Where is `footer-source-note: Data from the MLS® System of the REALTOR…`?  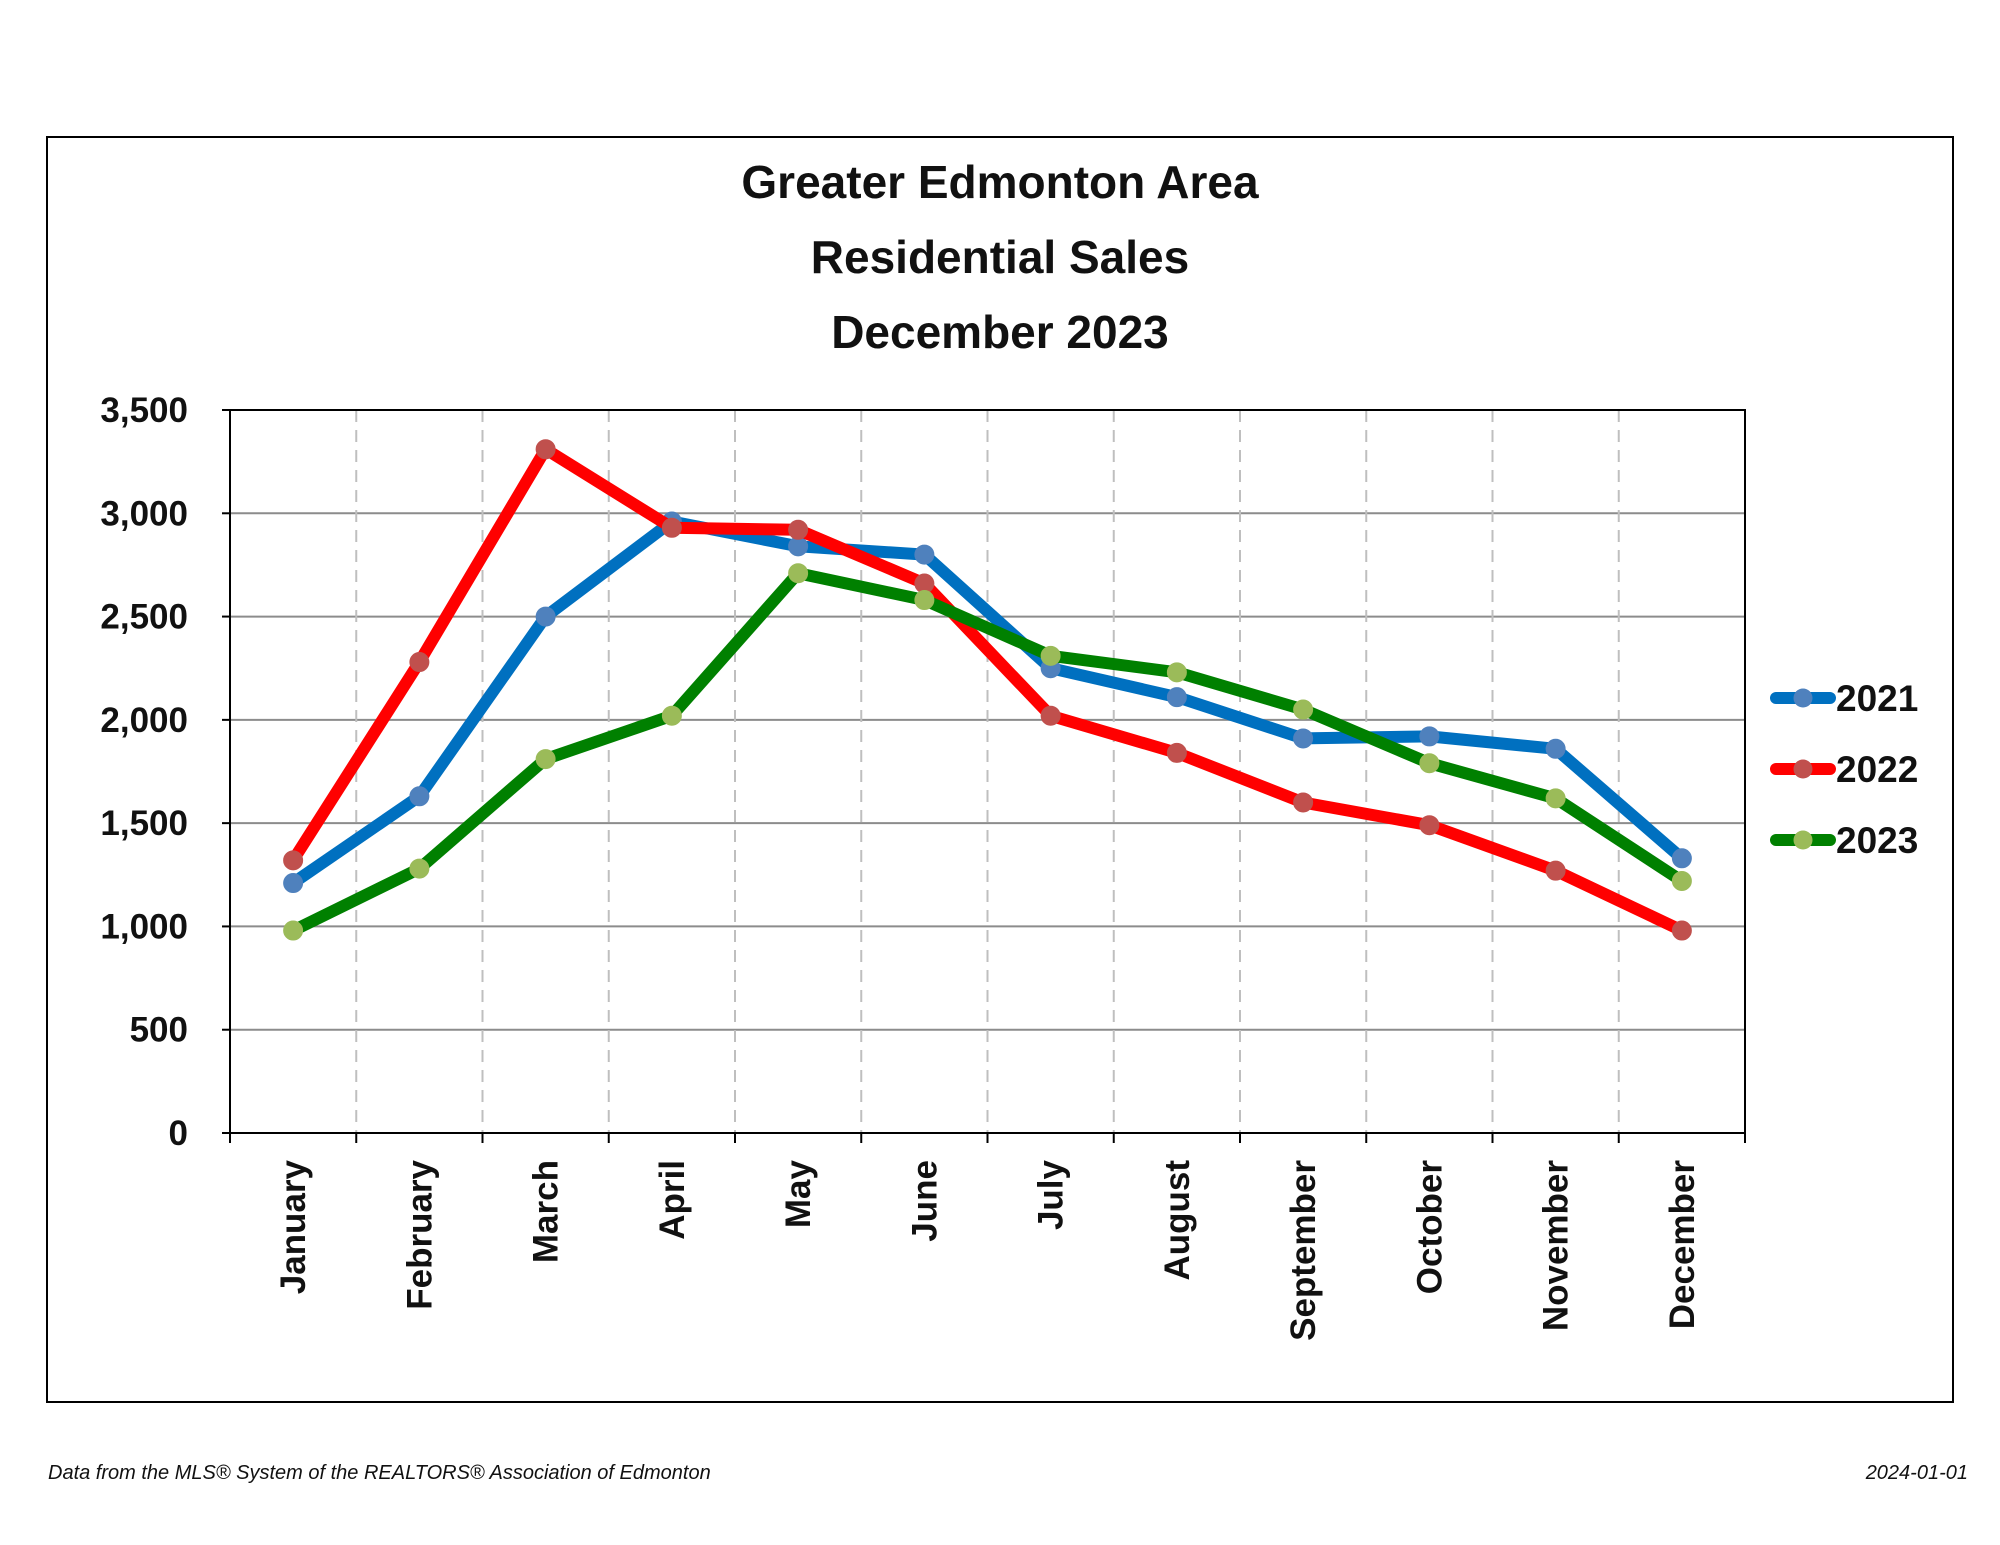
footer-source-note: Data from the MLS® System of the REALTOR… is located at coordinates (379, 1473).